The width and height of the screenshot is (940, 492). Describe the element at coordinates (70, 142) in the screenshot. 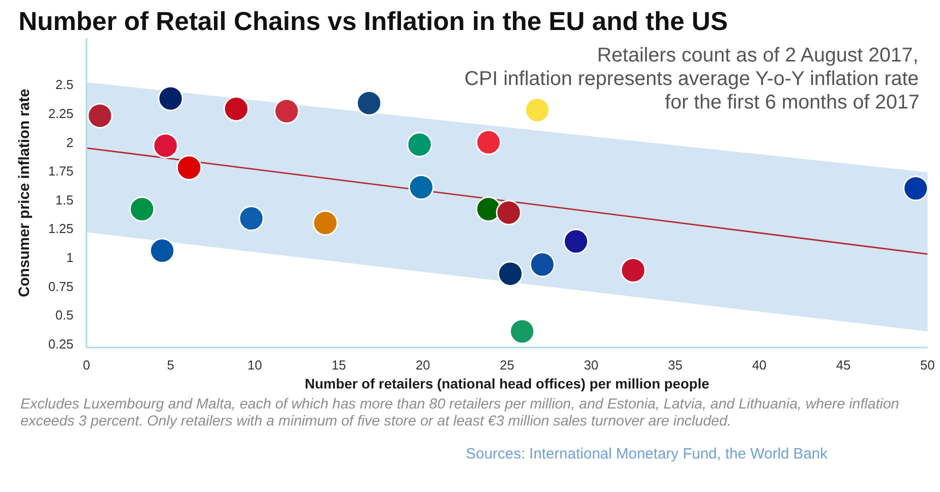

I see `y-tick-label: 2` at that location.